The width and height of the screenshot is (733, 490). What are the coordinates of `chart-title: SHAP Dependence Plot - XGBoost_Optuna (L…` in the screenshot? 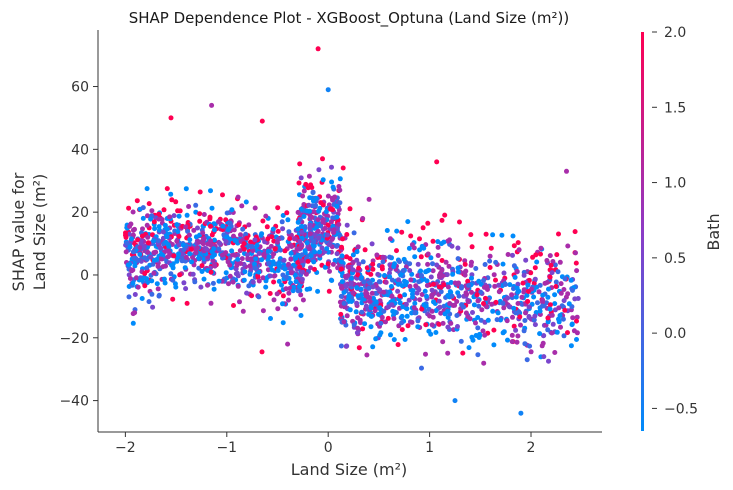 It's located at (349, 18).